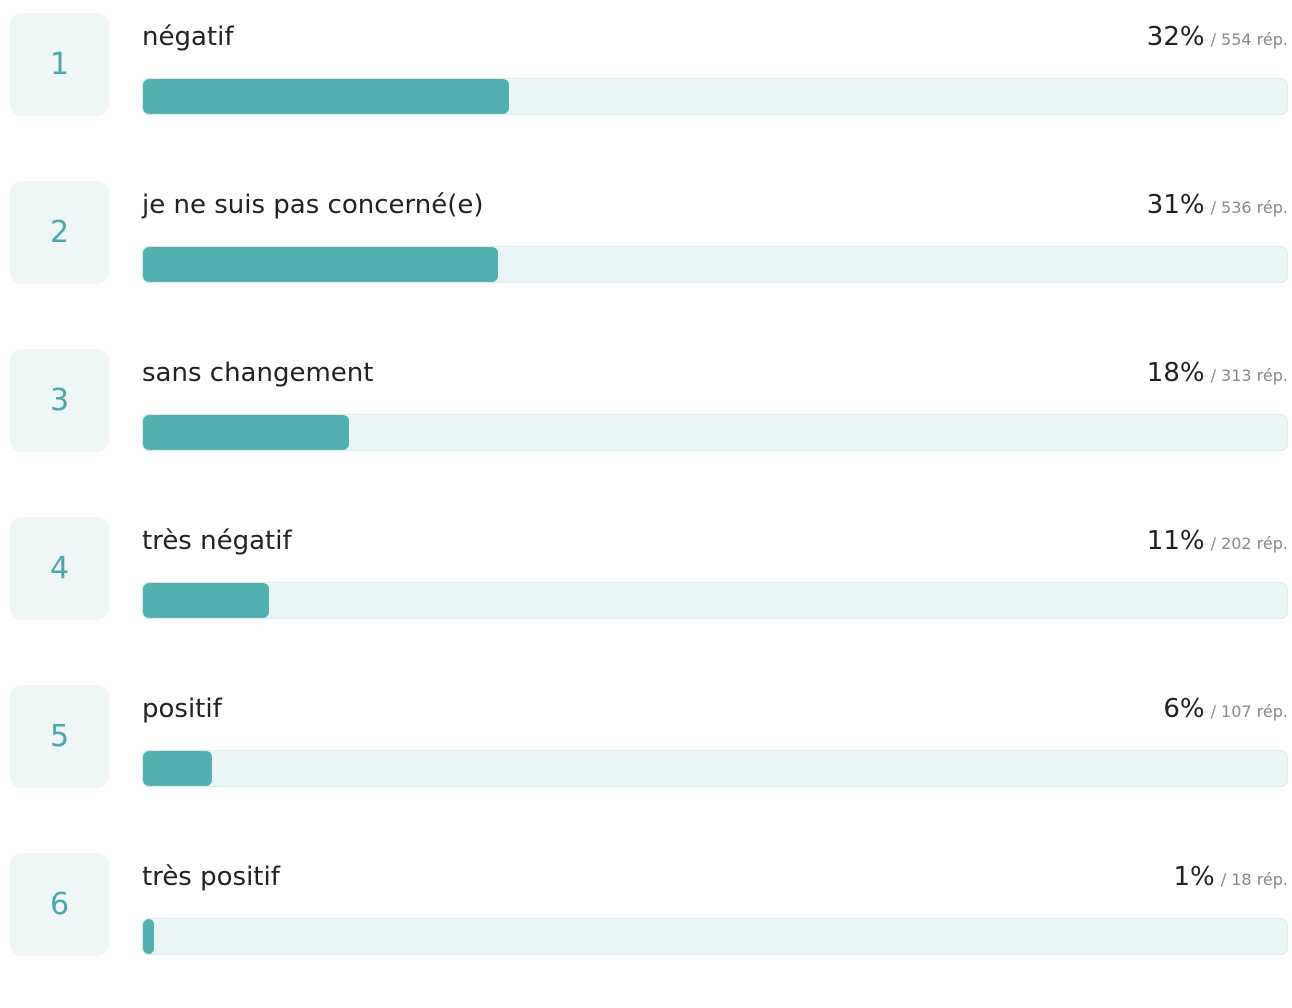  What do you see at coordinates (1194, 877) in the screenshot?
I see `percent-label: 1%` at bounding box center [1194, 877].